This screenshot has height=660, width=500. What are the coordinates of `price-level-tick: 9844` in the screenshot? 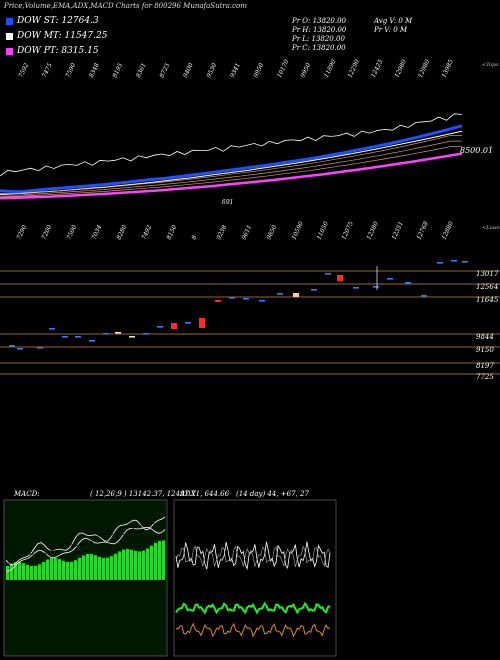 It's located at (485, 337).